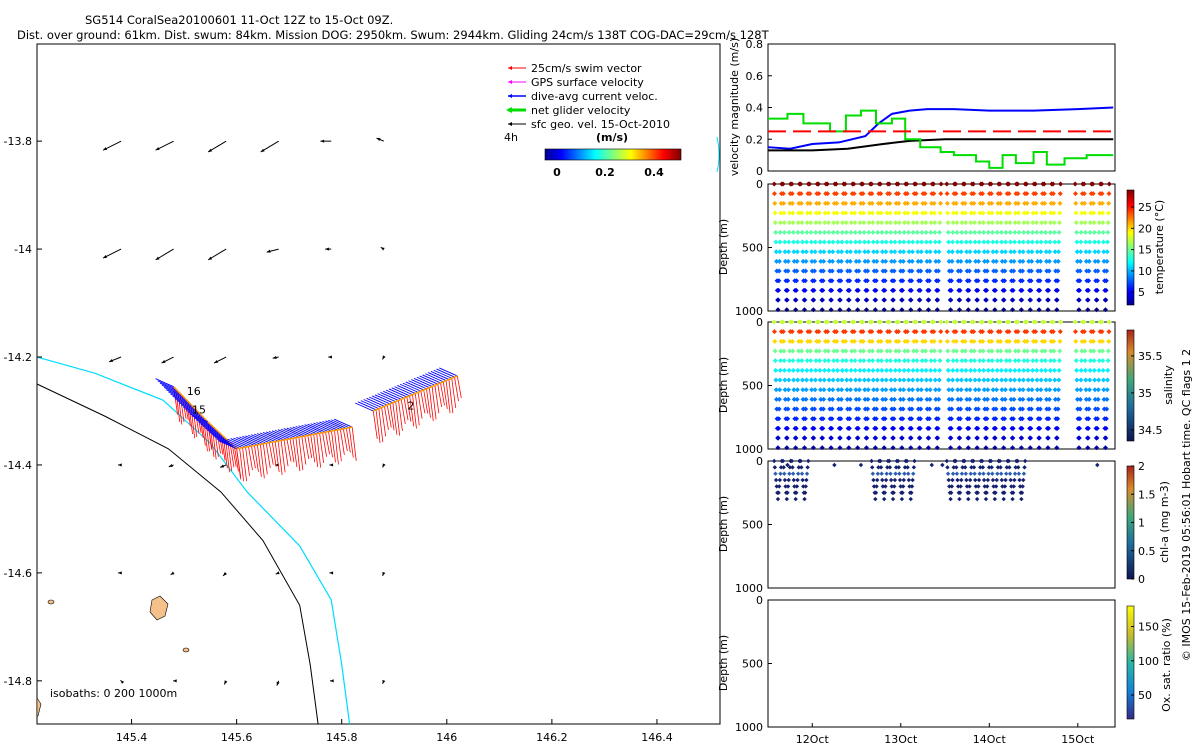 The image size is (1200, 754). Describe the element at coordinates (990, 739) in the screenshot. I see `date-xtick-label: 14Oct` at that location.